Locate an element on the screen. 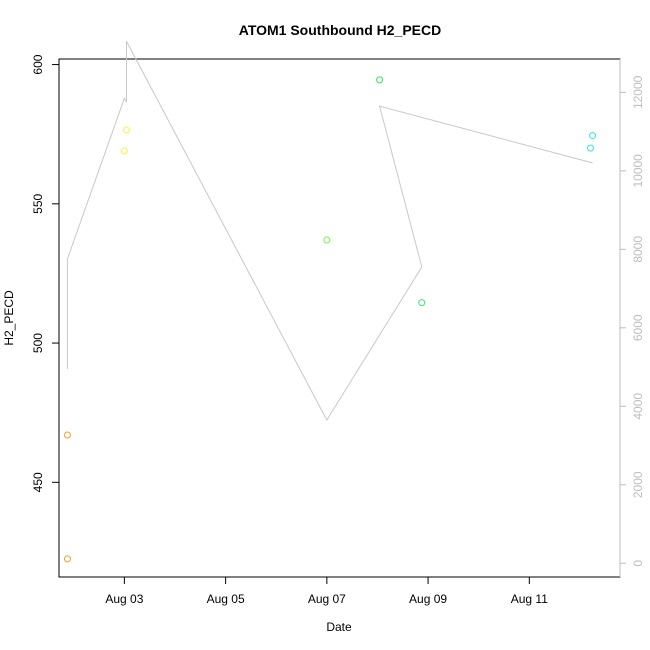 The image size is (650, 650). y-tick-label: 600 is located at coordinates (38, 64).